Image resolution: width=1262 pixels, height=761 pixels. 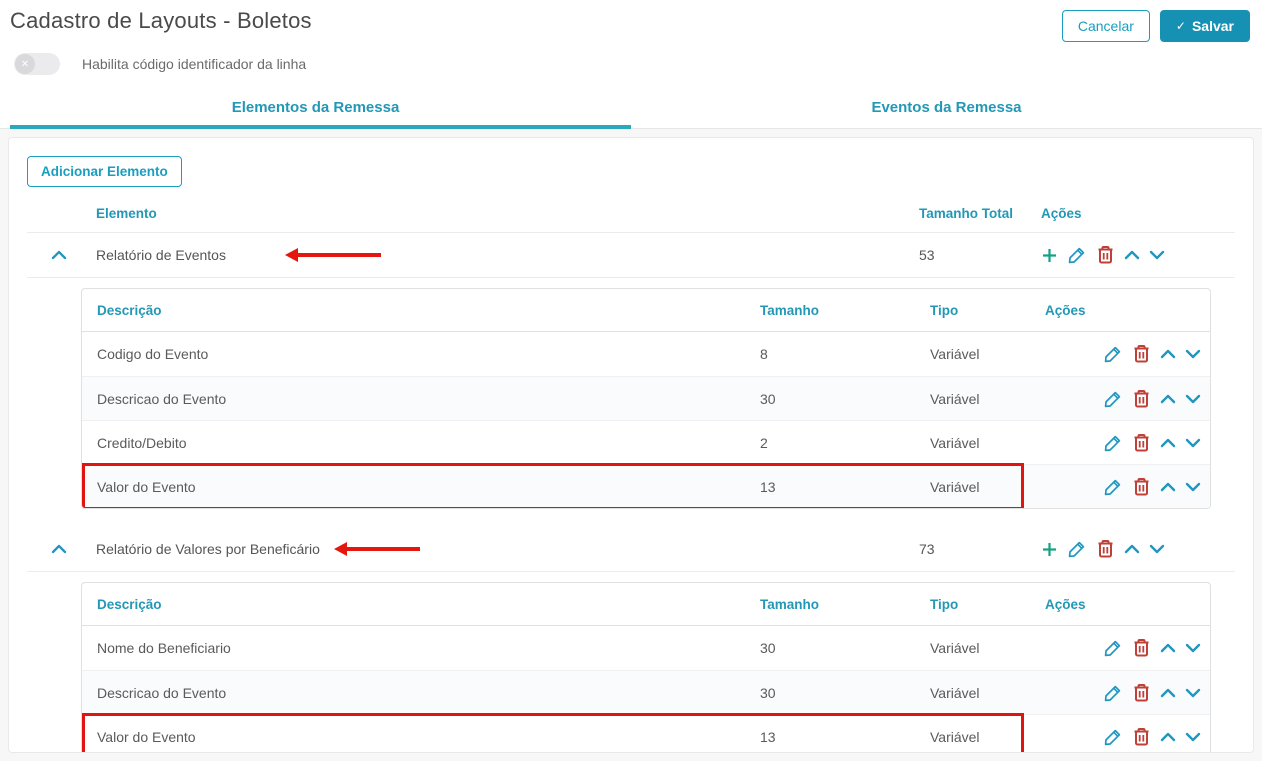 What do you see at coordinates (927, 255) in the screenshot?
I see `group-tamanho-total: 53` at bounding box center [927, 255].